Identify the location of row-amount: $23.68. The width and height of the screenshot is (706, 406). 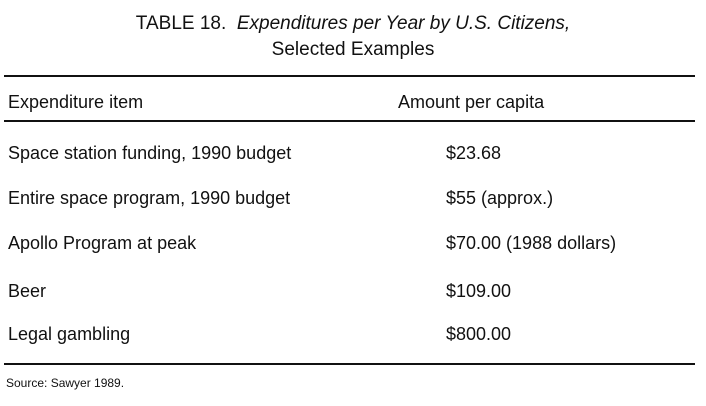
(474, 153).